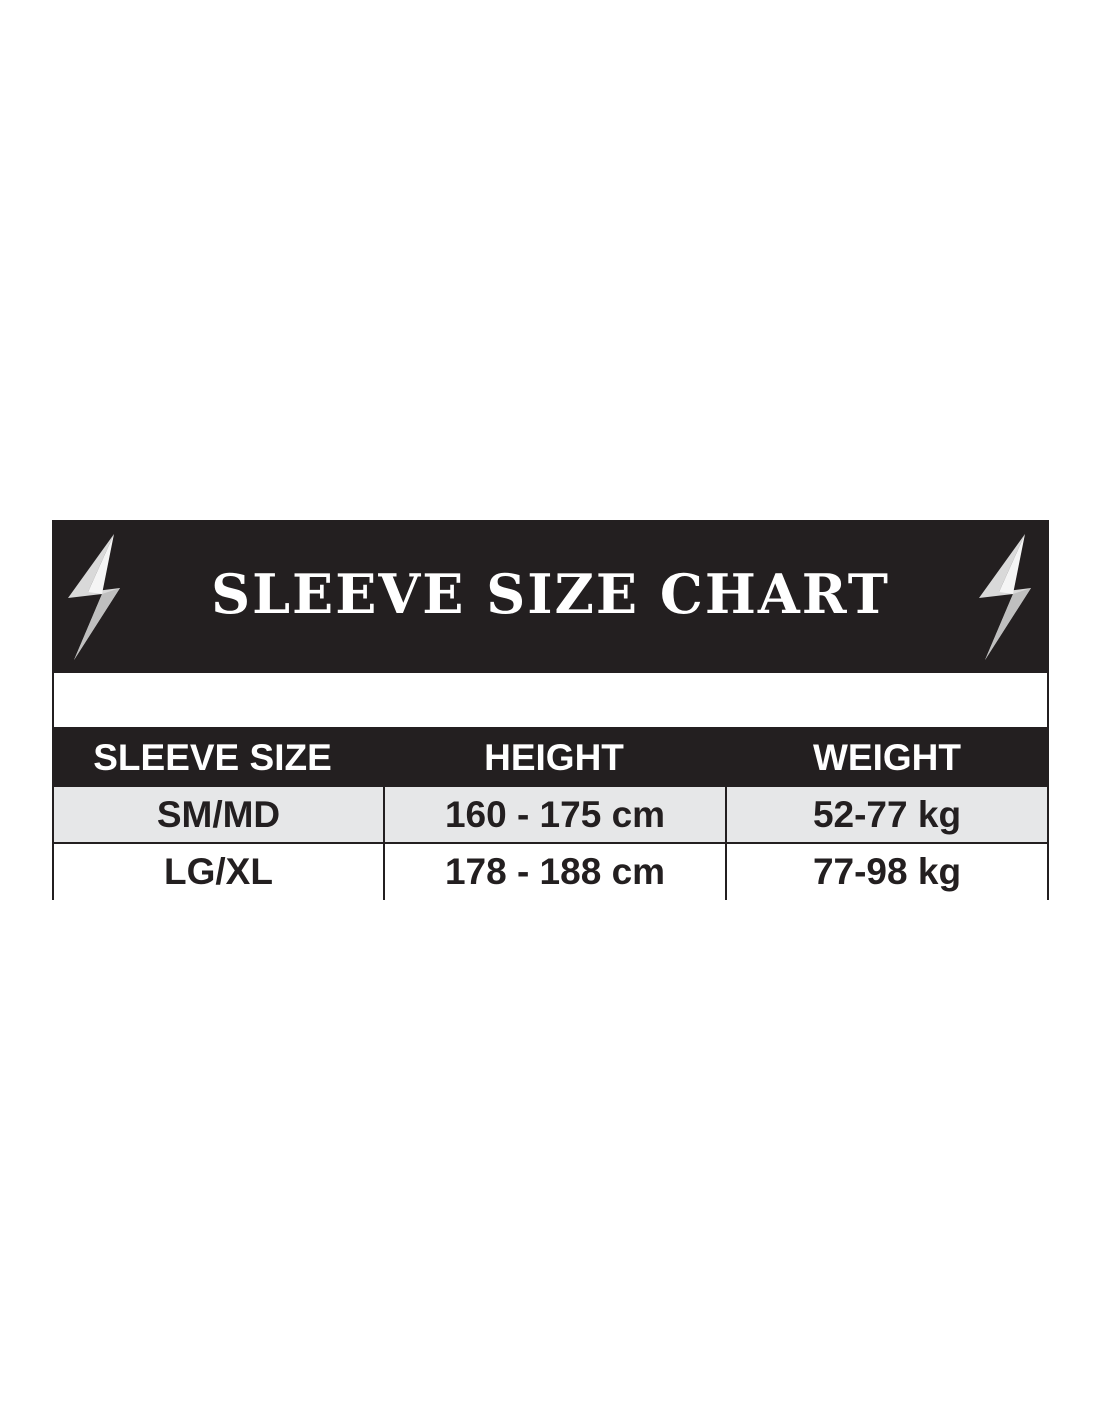 The height and width of the screenshot is (1422, 1100). What do you see at coordinates (554, 872) in the screenshot?
I see `cell-height: 178 - 188 cm` at bounding box center [554, 872].